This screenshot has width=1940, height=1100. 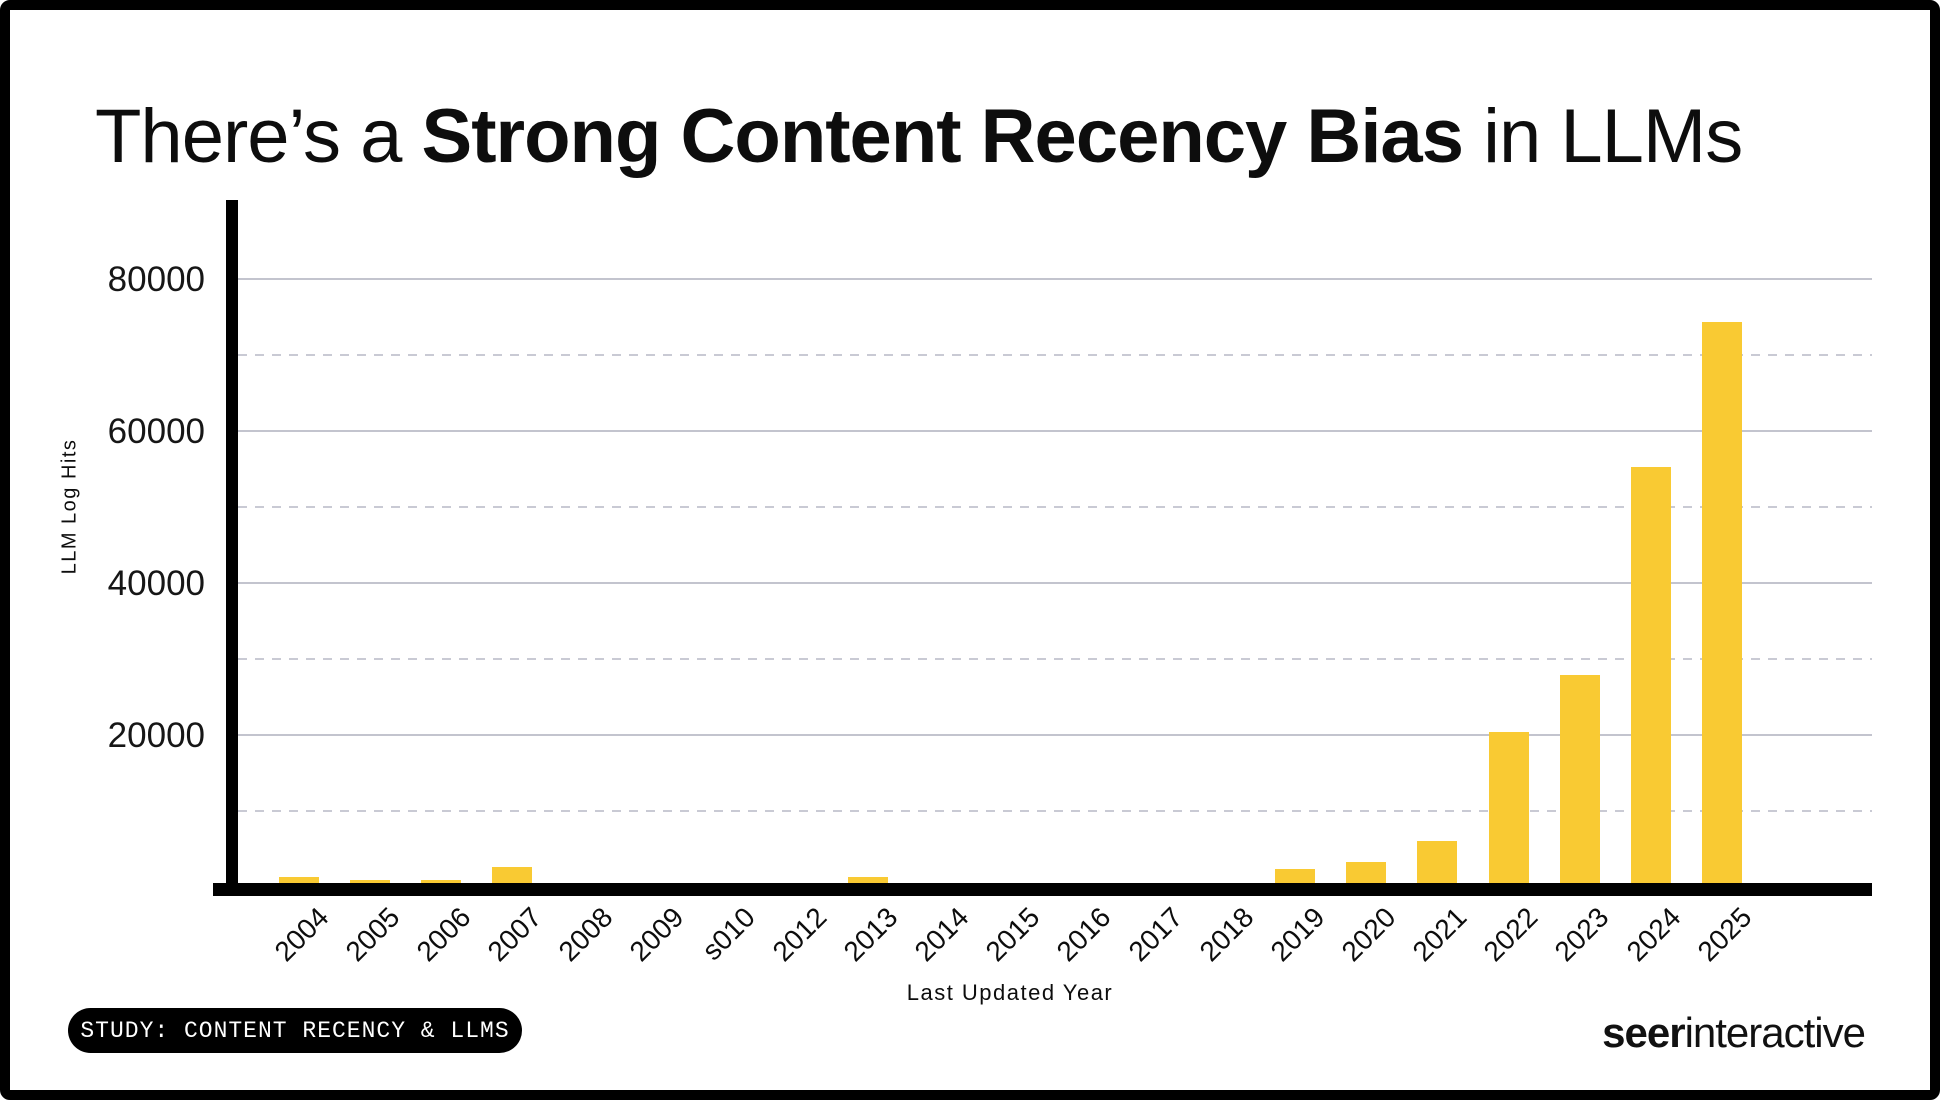 What do you see at coordinates (258, 136) in the screenshot?
I see `title-prefix: There’s a` at bounding box center [258, 136].